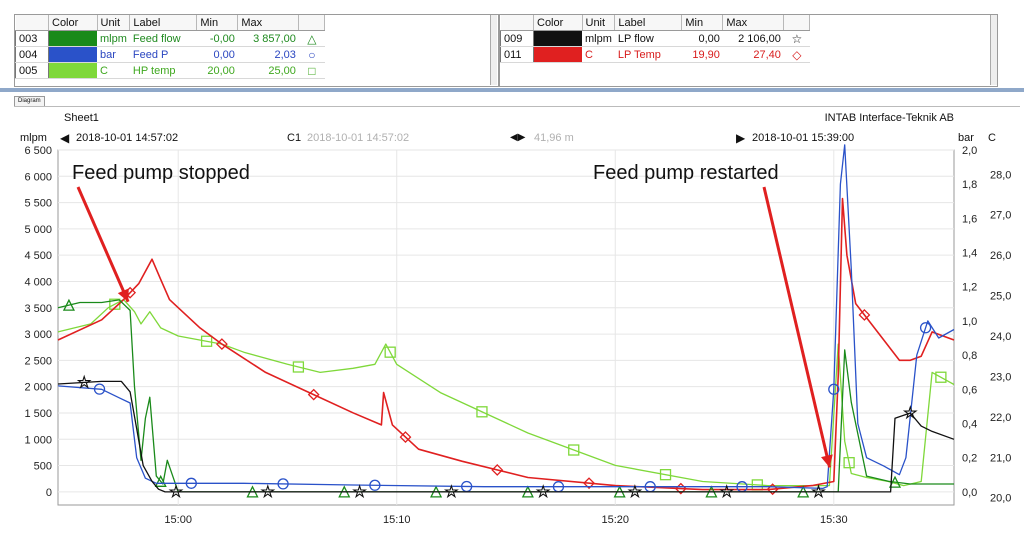 The image size is (1024, 535). I want to click on y-bar-tick-label: 1,2, so click(969, 288).